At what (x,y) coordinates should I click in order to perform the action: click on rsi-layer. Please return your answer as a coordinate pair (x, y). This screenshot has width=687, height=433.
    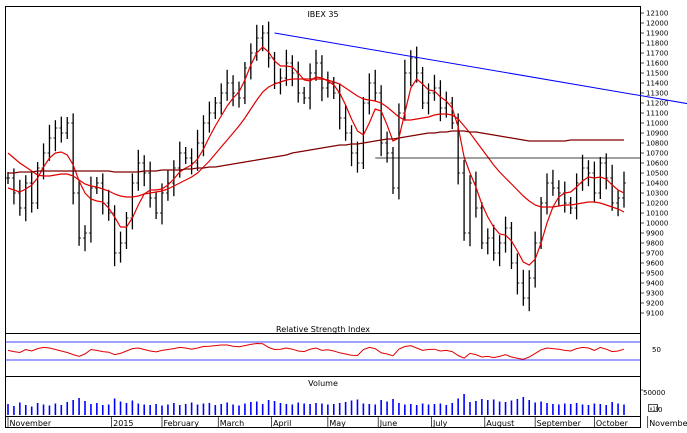
    Looking at the image, I should click on (322, 351).